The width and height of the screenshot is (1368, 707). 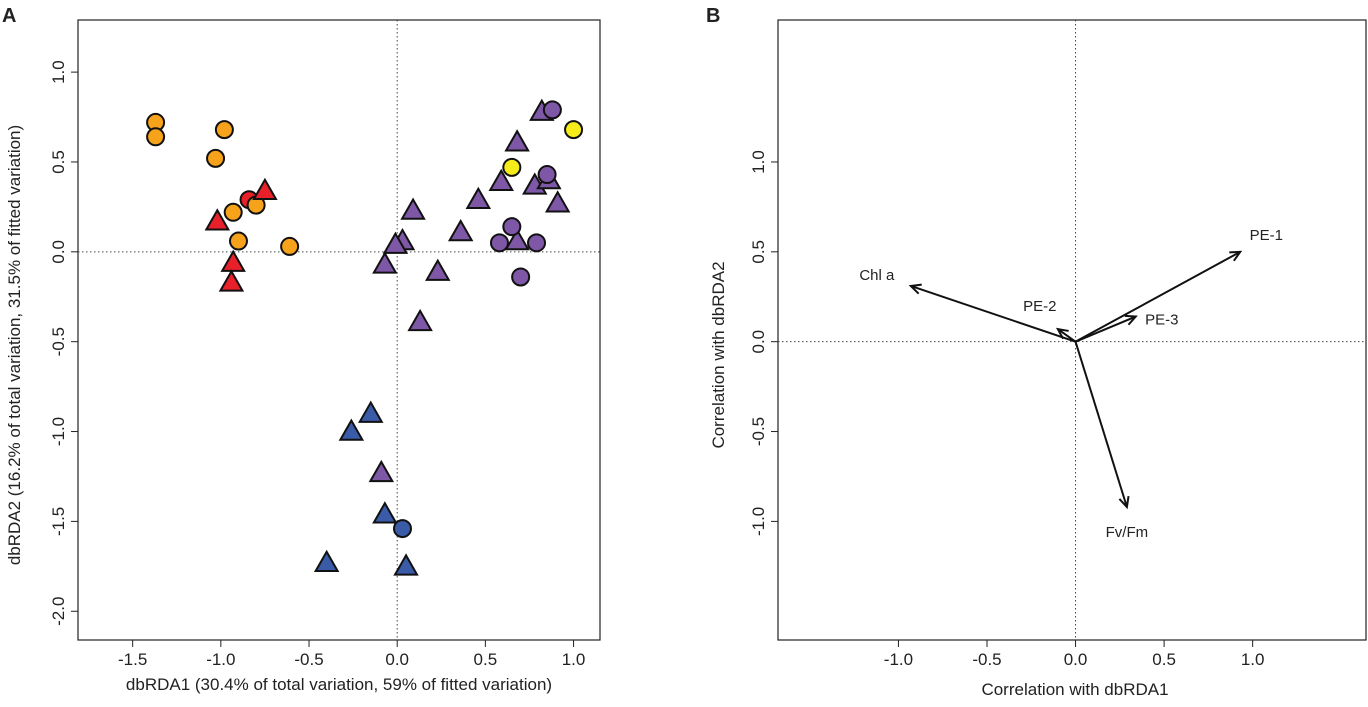 What do you see at coordinates (132, 659) in the screenshot?
I see `x-tick-label: -1.5` at bounding box center [132, 659].